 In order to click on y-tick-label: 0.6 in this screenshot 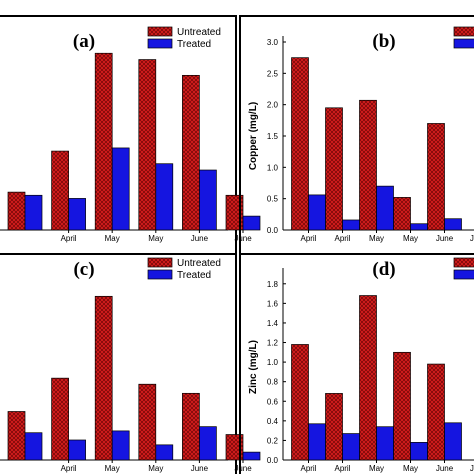, I will do `click(273, 401)`.